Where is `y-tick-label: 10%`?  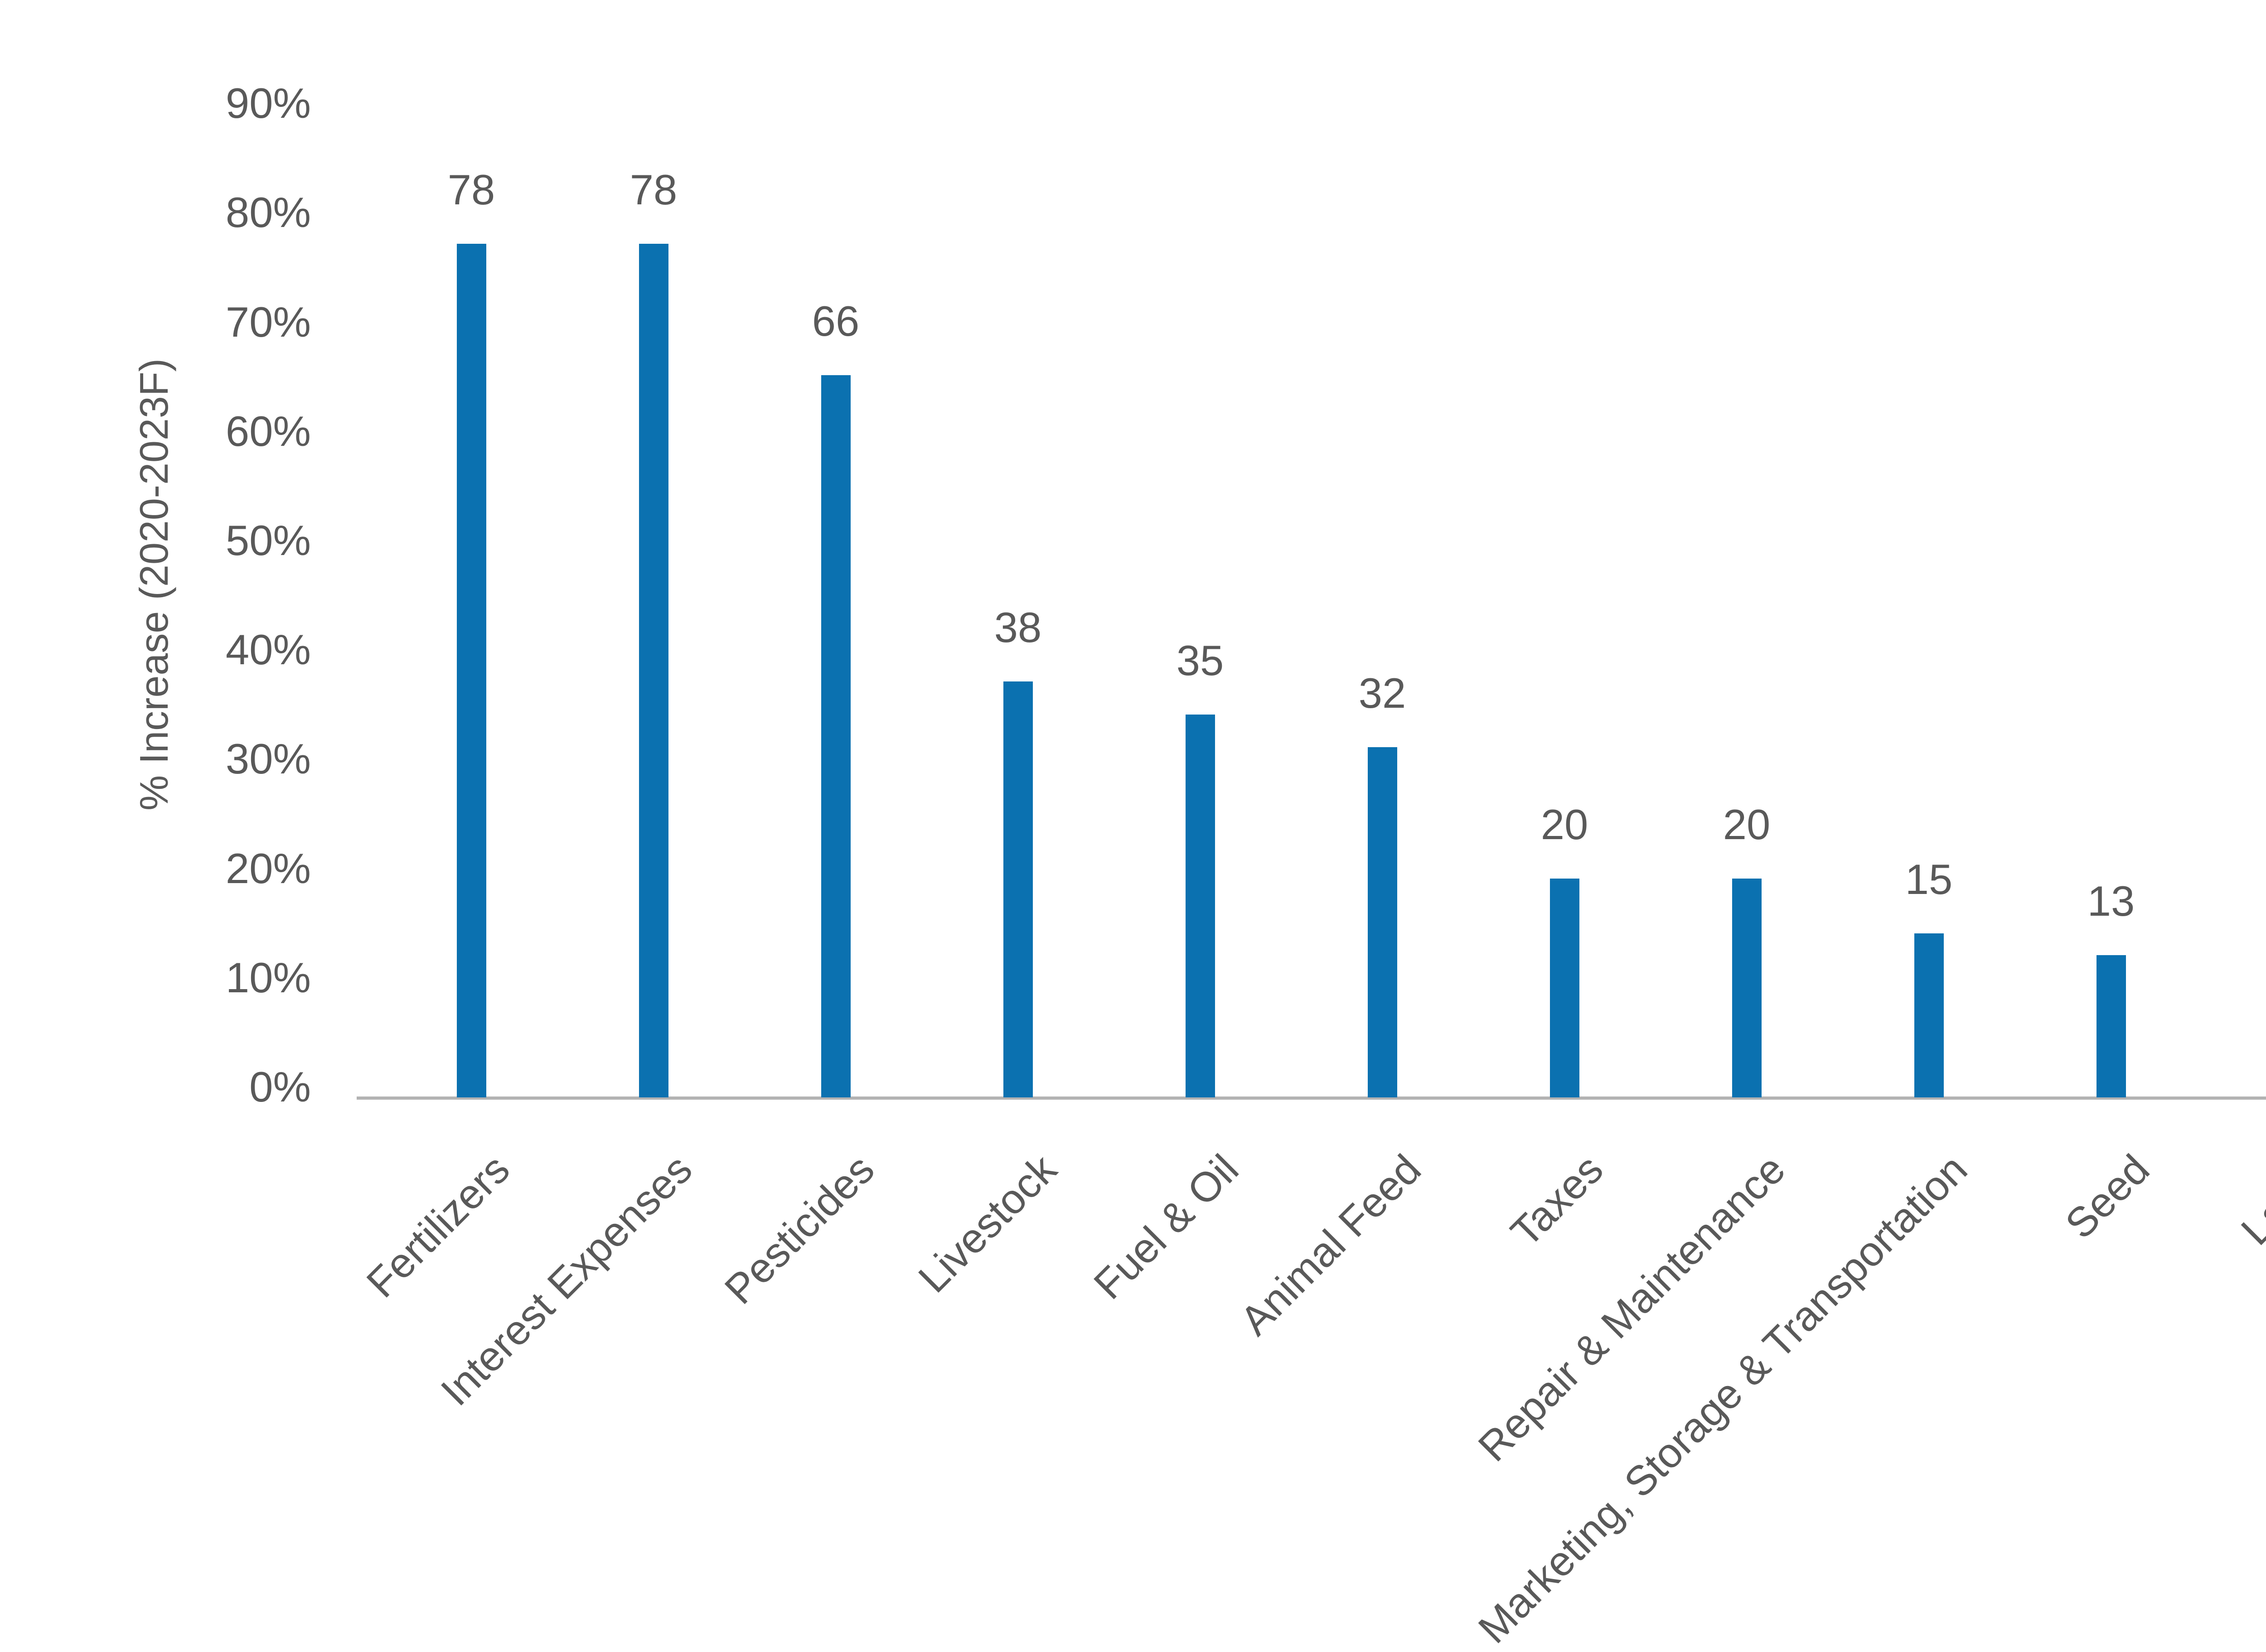
y-tick-label: 10% is located at coordinates (268, 977).